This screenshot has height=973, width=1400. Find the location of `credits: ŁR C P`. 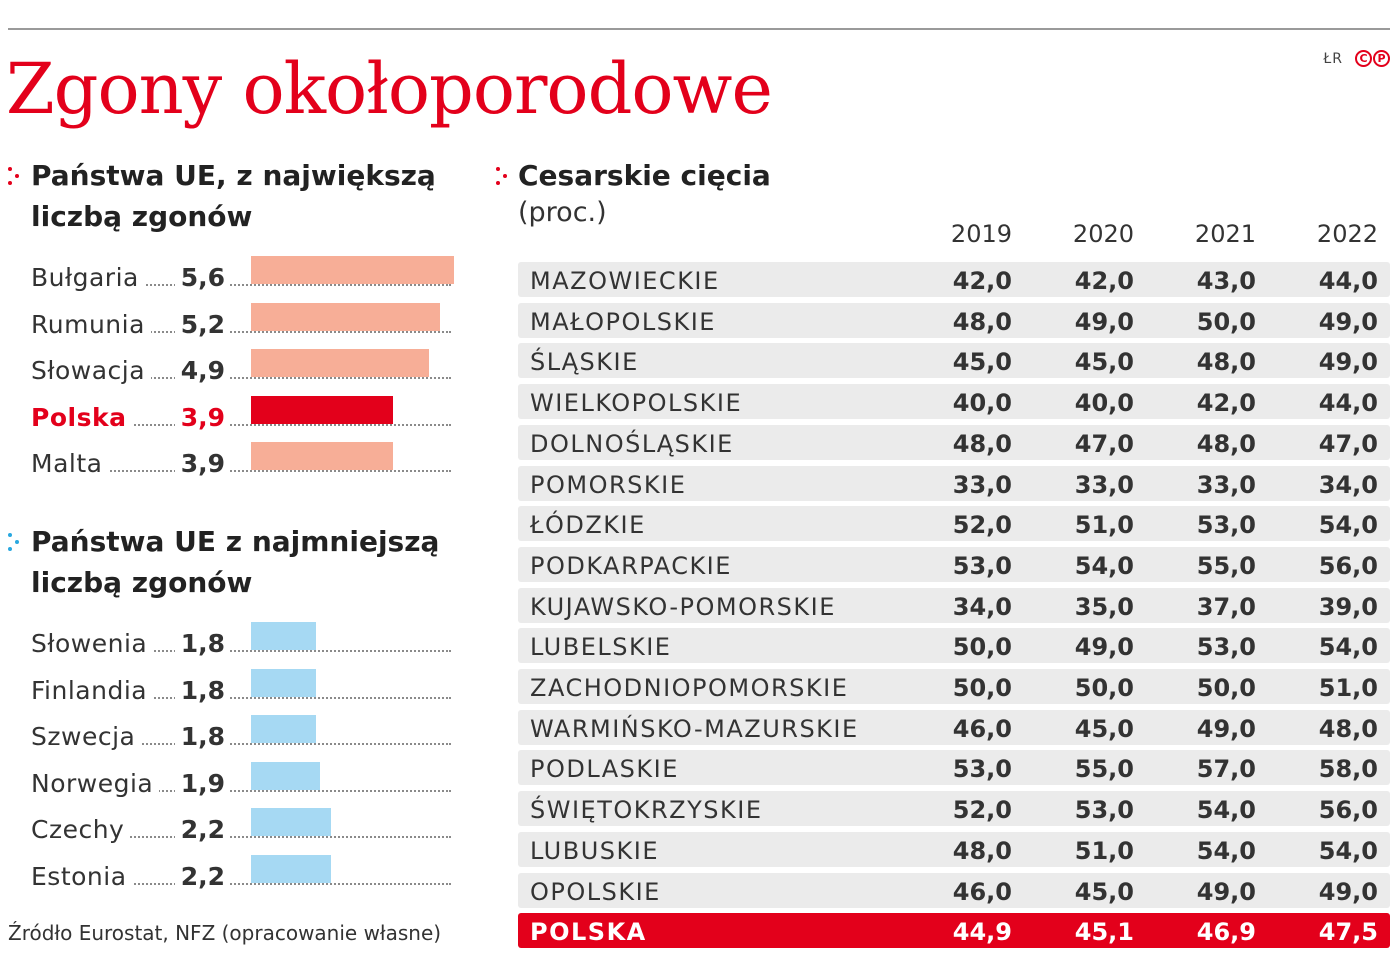

credits: ŁR C P is located at coordinates (1356, 58).